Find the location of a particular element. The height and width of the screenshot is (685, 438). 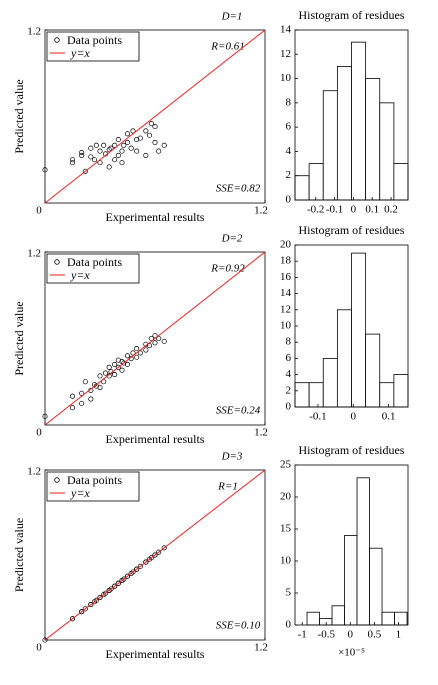

legend-box is located at coordinates (93, 268).